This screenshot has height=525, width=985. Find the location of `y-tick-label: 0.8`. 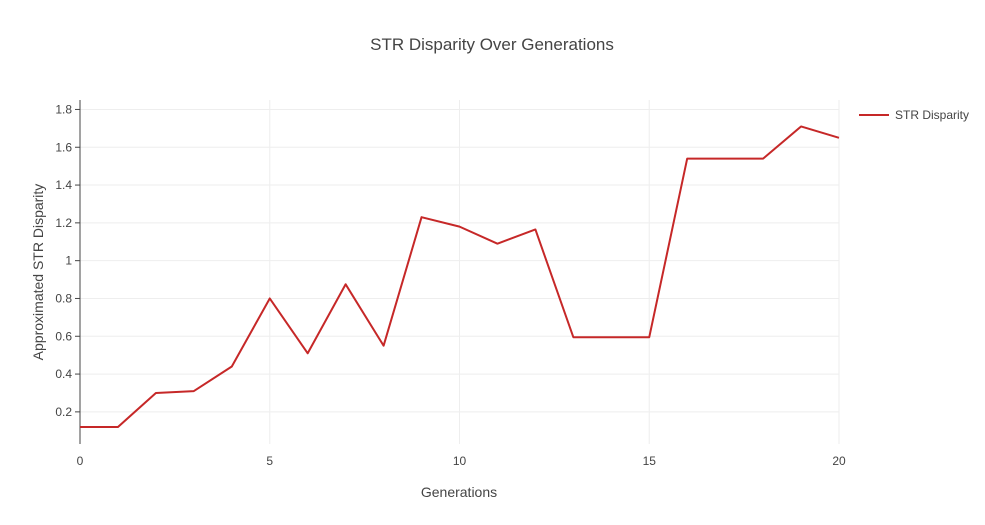

y-tick-label: 0.8 is located at coordinates (63, 298).